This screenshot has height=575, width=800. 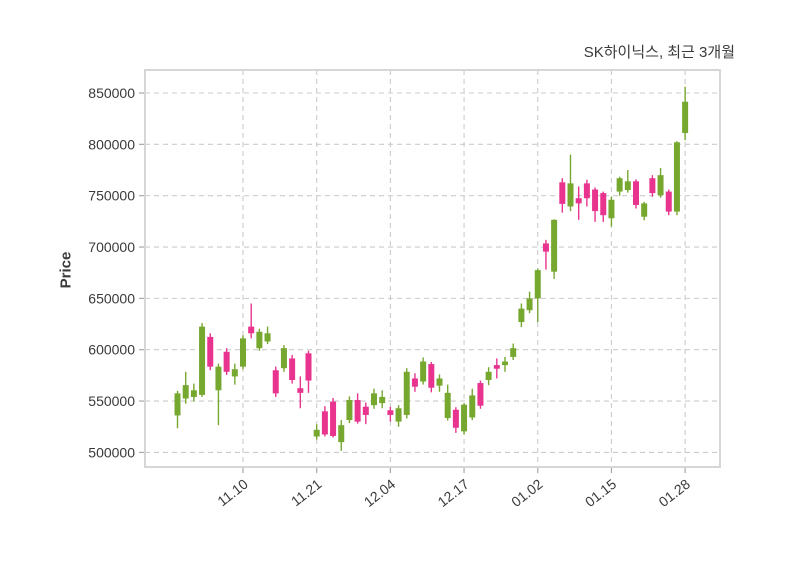 I want to click on y-axis-label: Price, so click(x=66, y=270).